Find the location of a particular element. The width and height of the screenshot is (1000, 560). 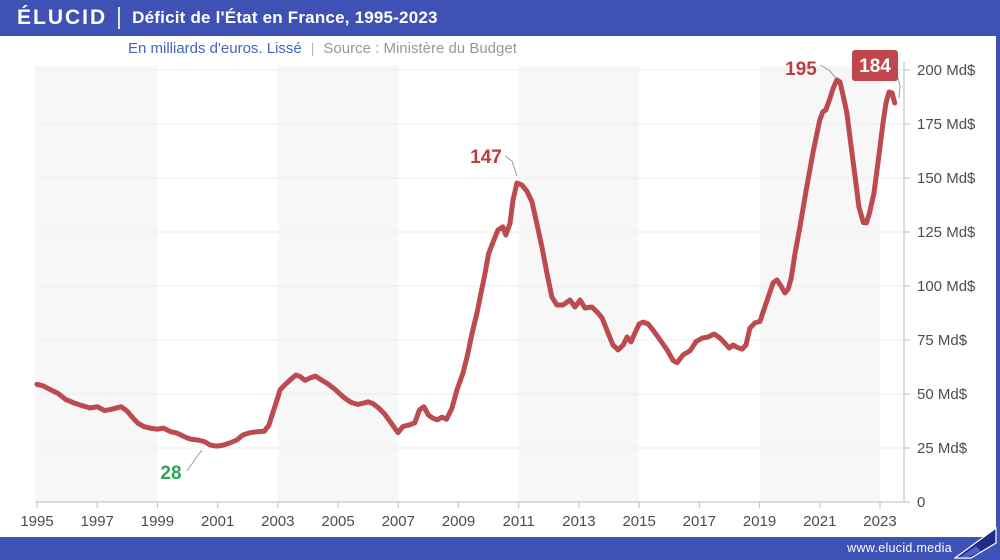

y-axis-tick-label: 125 Md$ is located at coordinates (946, 232).